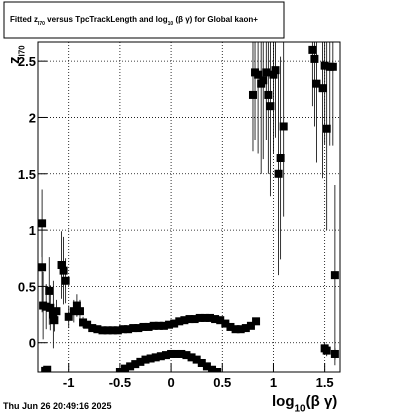  Describe the element at coordinates (14, 61) in the screenshot. I see `y-axis-label-part: z` at that location.